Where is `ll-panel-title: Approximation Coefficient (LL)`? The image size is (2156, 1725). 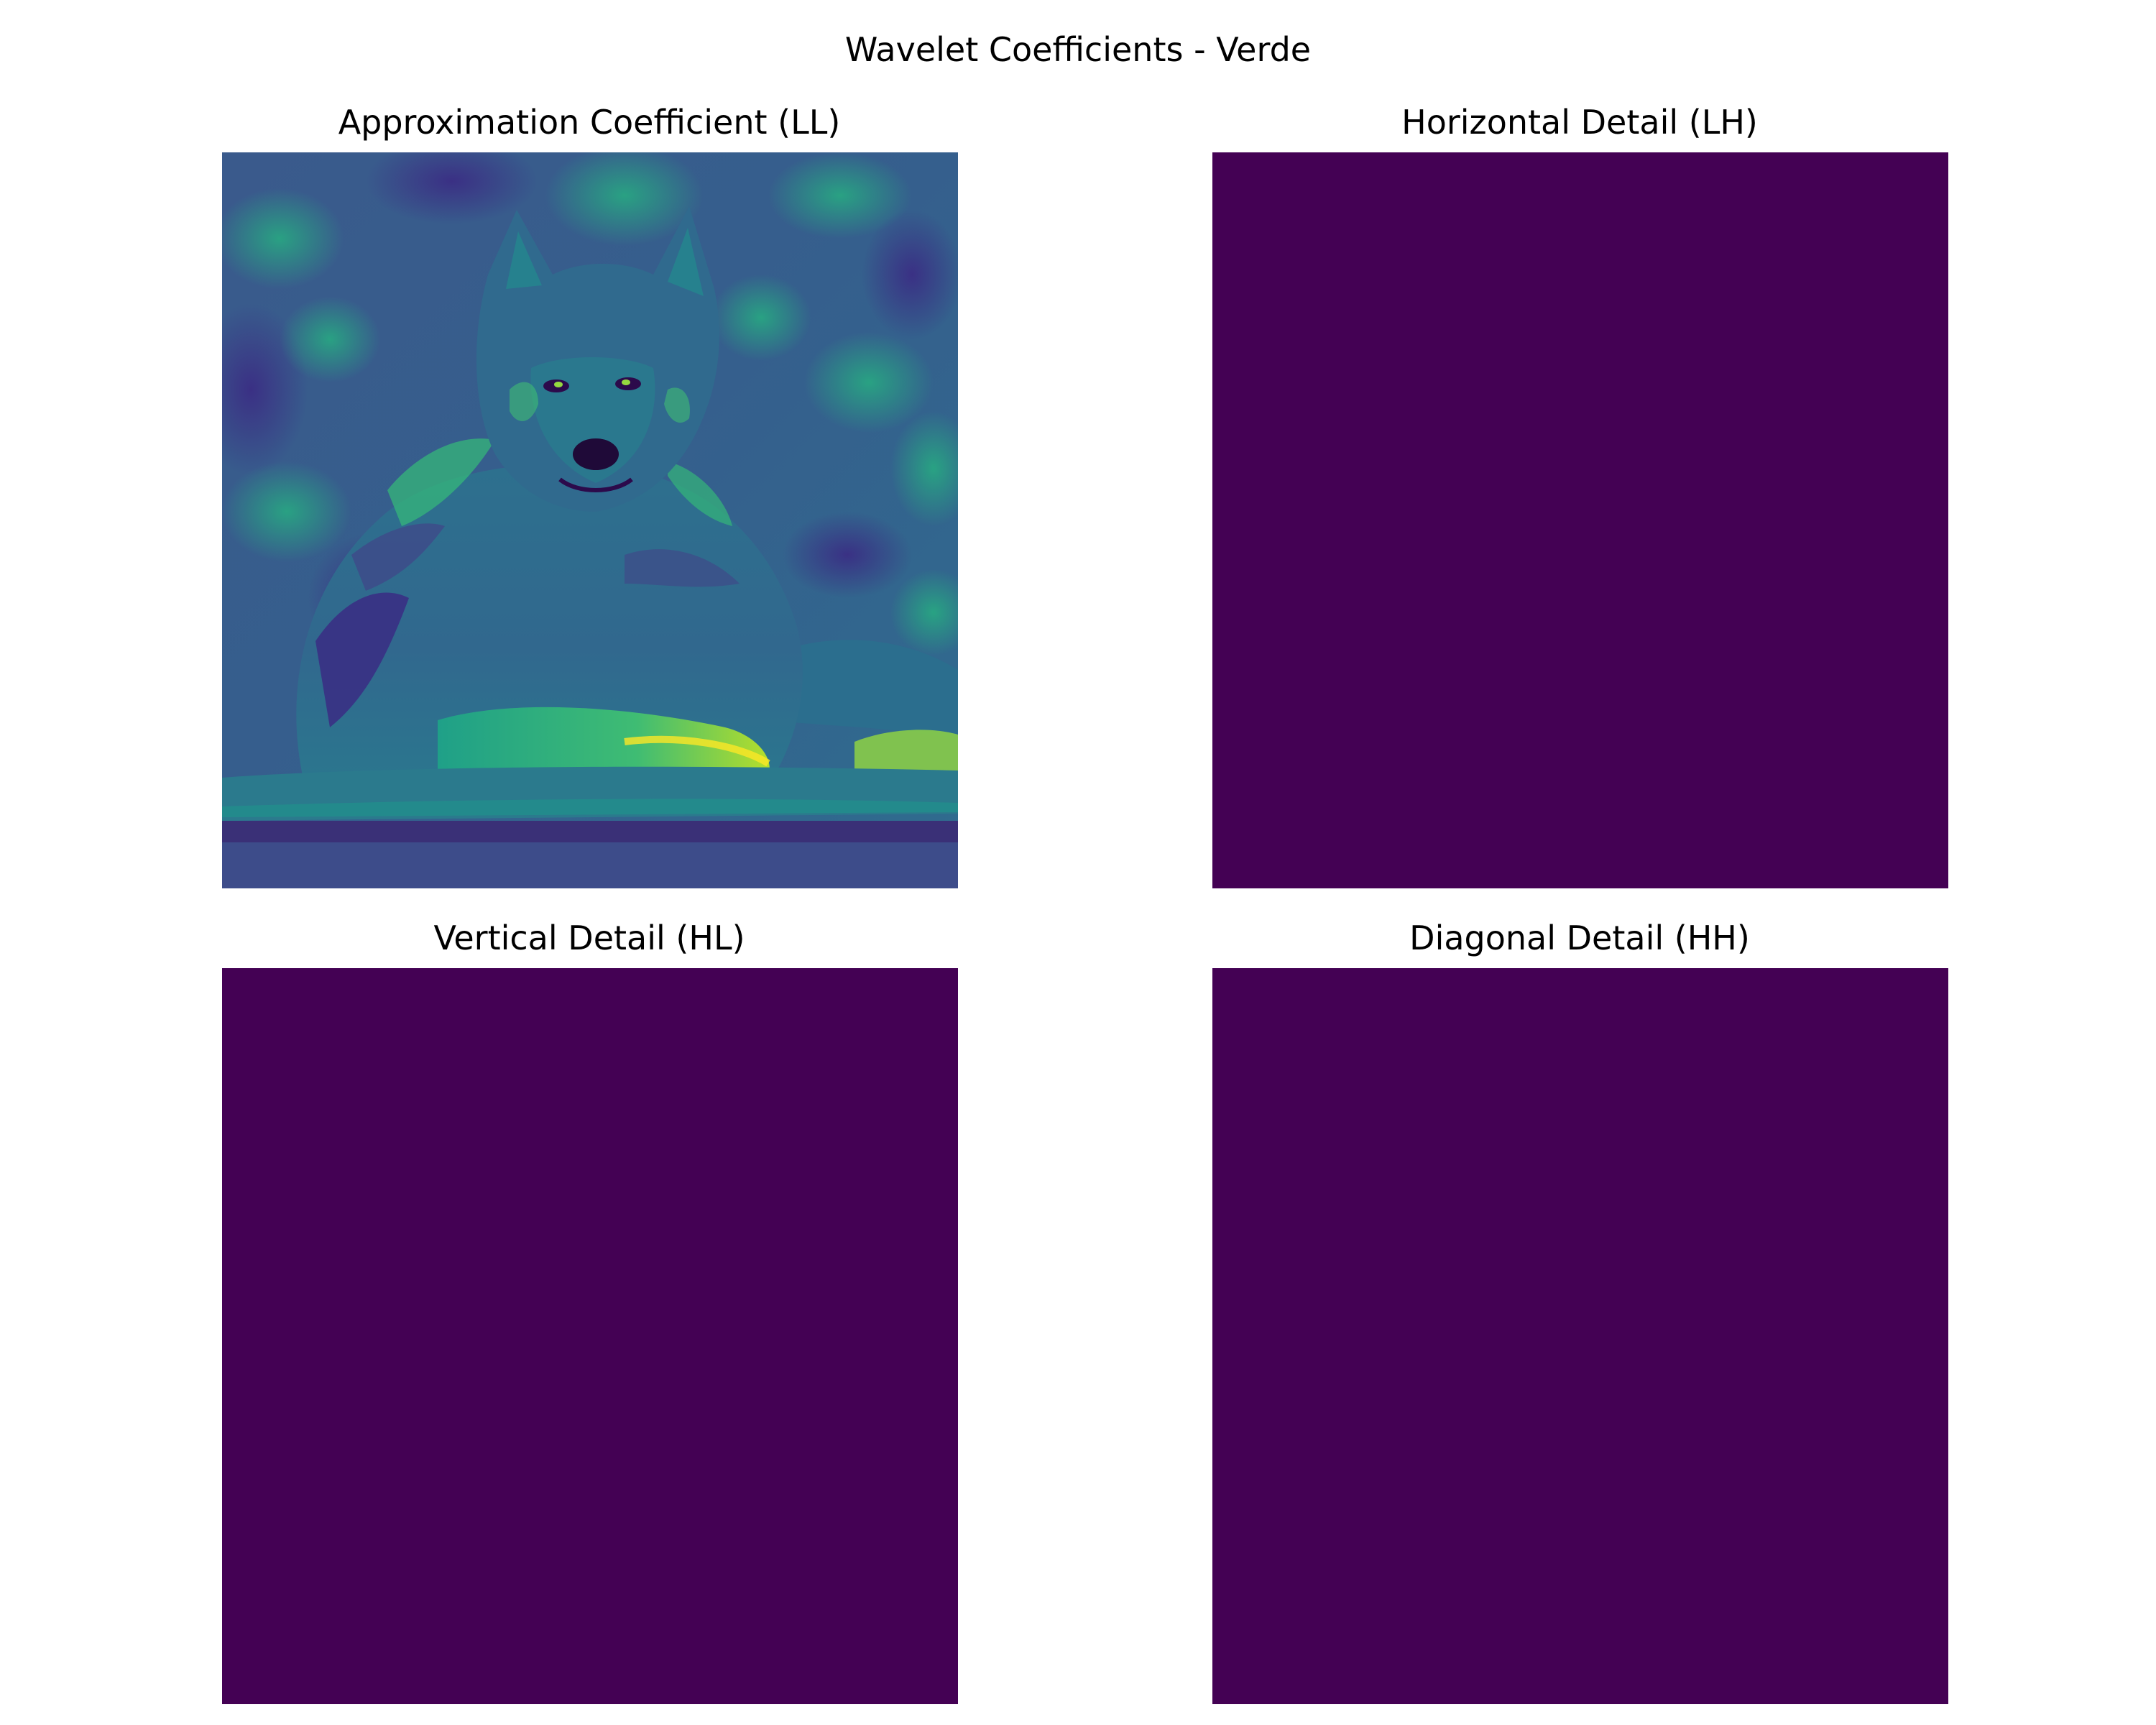
ll-panel-title: Approximation Coefficient (LL) is located at coordinates (590, 122).